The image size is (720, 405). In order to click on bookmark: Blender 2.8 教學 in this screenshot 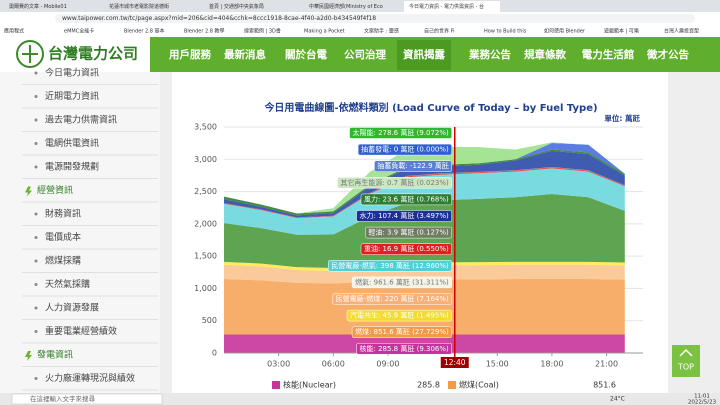, I will do `click(204, 31)`.